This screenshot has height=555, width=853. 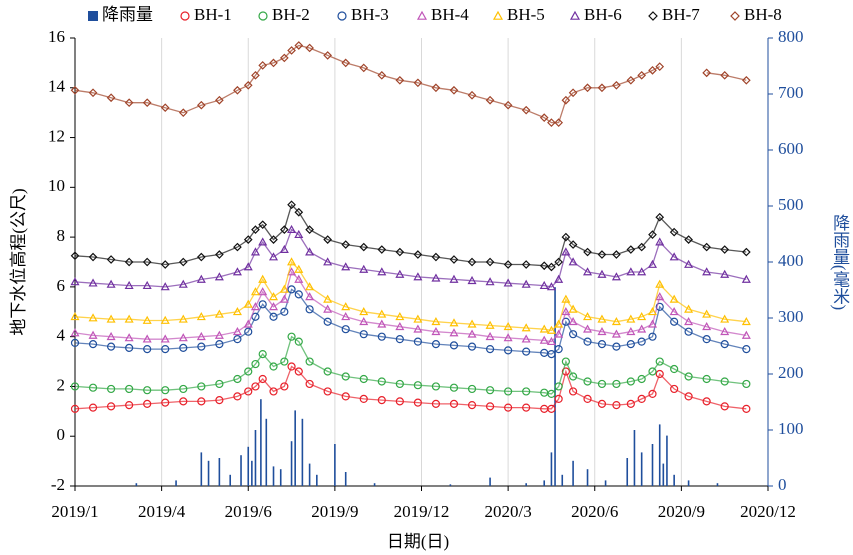 What do you see at coordinates (791, 372) in the screenshot?
I see `y2-tick-label: 200` at bounding box center [791, 372].